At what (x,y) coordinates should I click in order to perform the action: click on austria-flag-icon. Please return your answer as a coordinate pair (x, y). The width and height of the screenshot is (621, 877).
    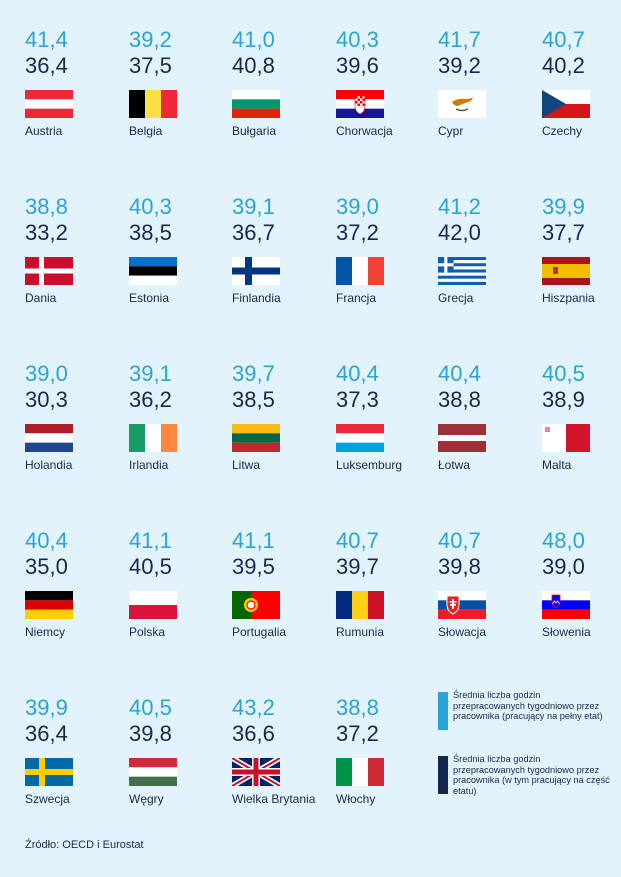
    Looking at the image, I should click on (49, 104).